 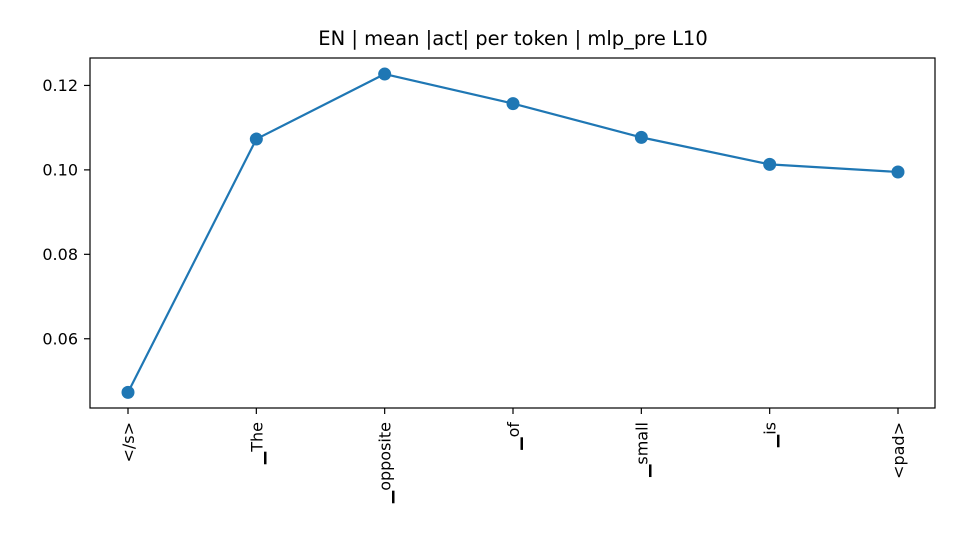 I want to click on chart-title: EN | mean |act| per token | mlp_pre L10, so click(x=513, y=38).